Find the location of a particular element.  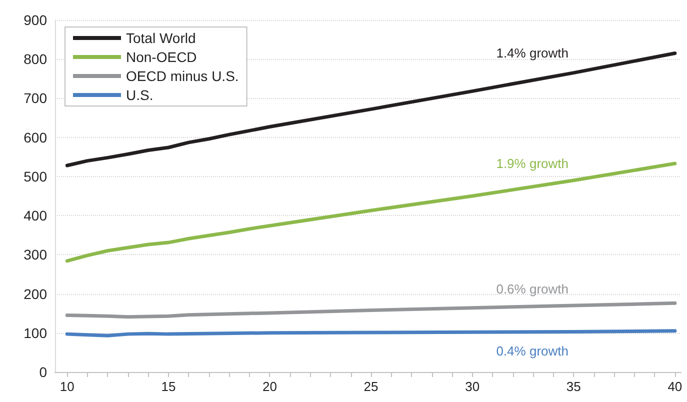

annotation: 0.6% growth is located at coordinates (532, 289).